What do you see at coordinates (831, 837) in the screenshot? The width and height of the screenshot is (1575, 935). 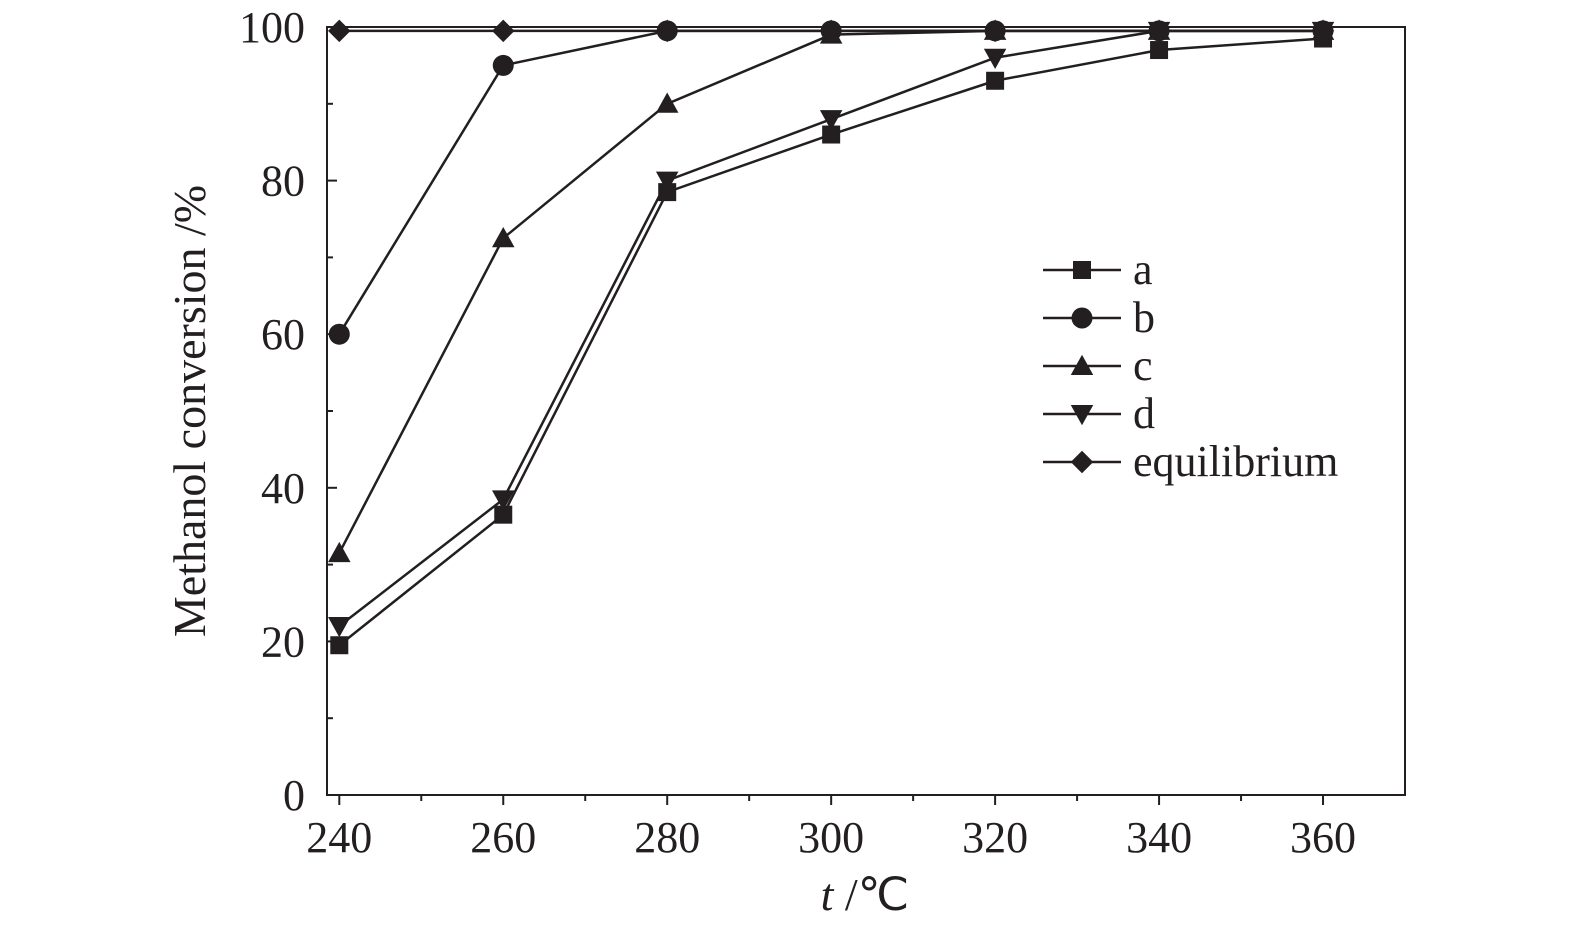 I see `x-tick-label: 300` at bounding box center [831, 837].